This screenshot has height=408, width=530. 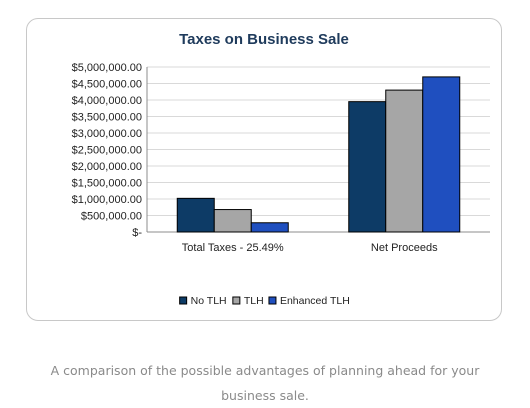 I want to click on legend-label: TLH, so click(x=254, y=301).